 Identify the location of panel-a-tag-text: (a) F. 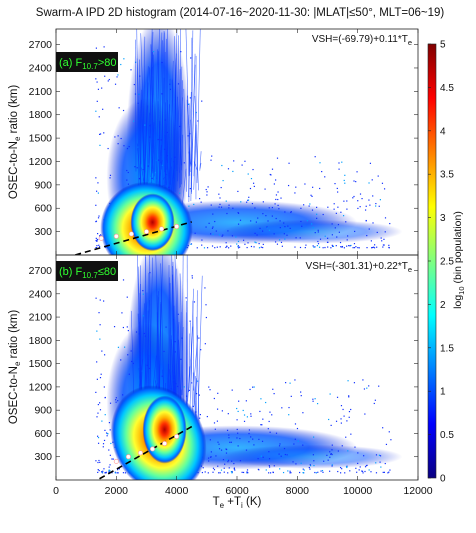
(71, 63).